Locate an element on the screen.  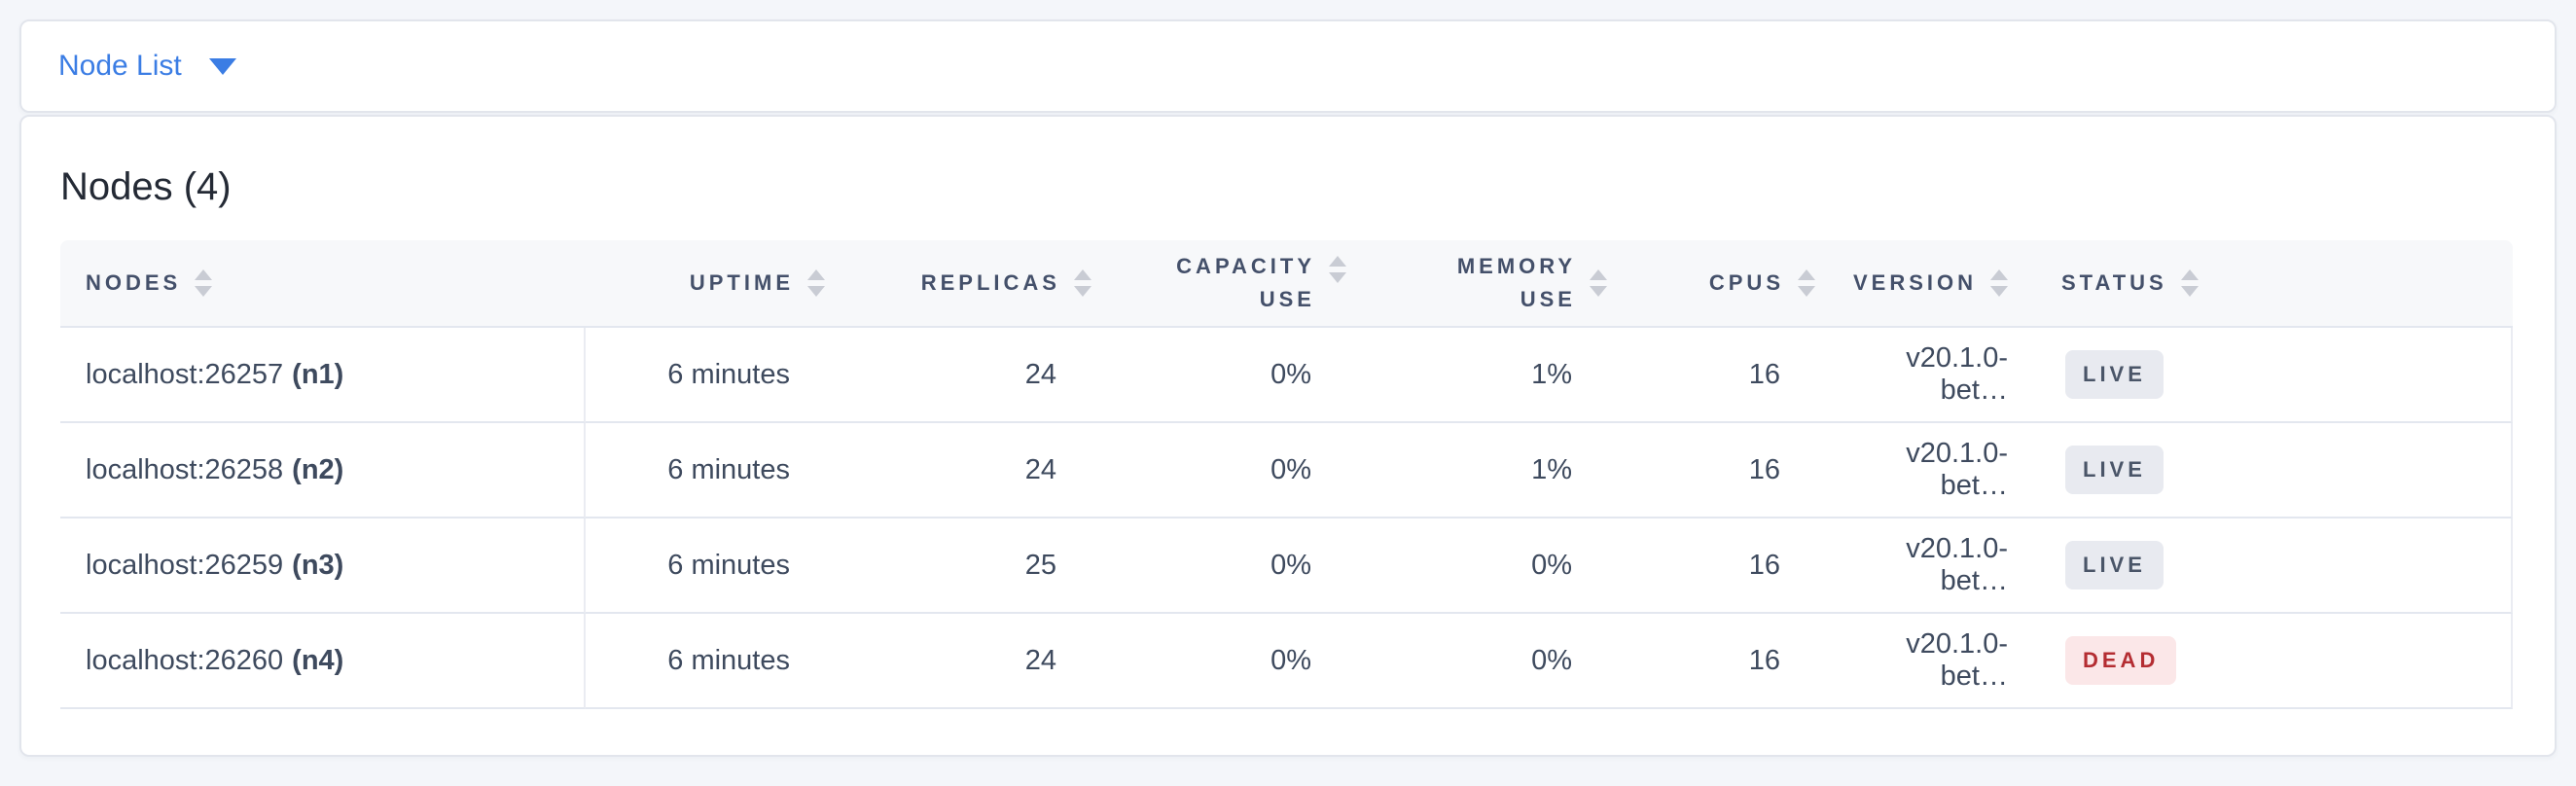
node-cell: localhost:26260 (n4) is located at coordinates (323, 662).